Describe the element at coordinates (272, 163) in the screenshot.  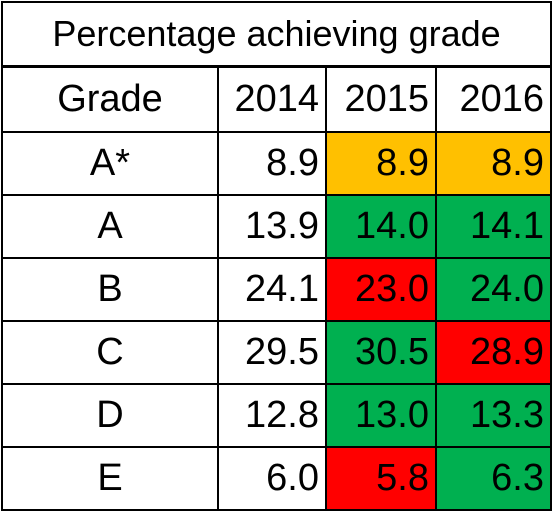
I see `value-cell-2014: 8.9` at that location.